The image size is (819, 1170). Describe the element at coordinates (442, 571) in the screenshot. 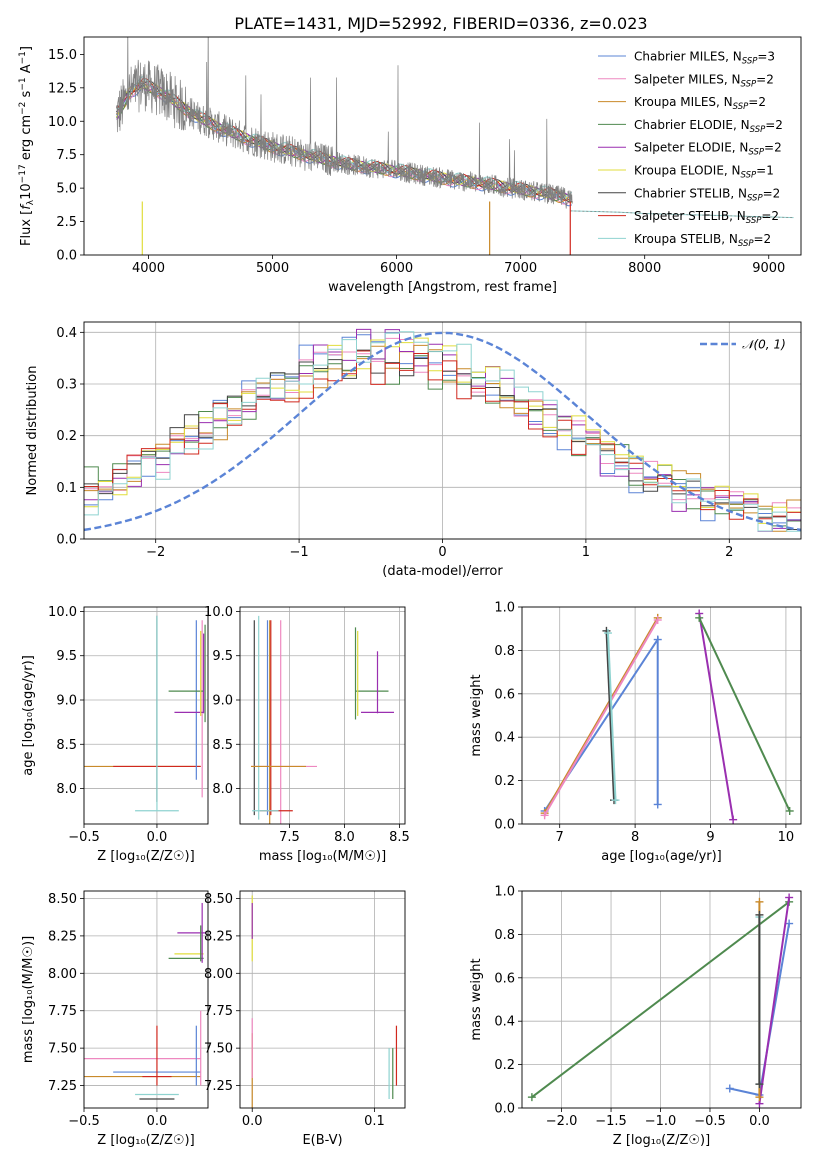

I see `x-axis-label: (data-model)/error` at that location.